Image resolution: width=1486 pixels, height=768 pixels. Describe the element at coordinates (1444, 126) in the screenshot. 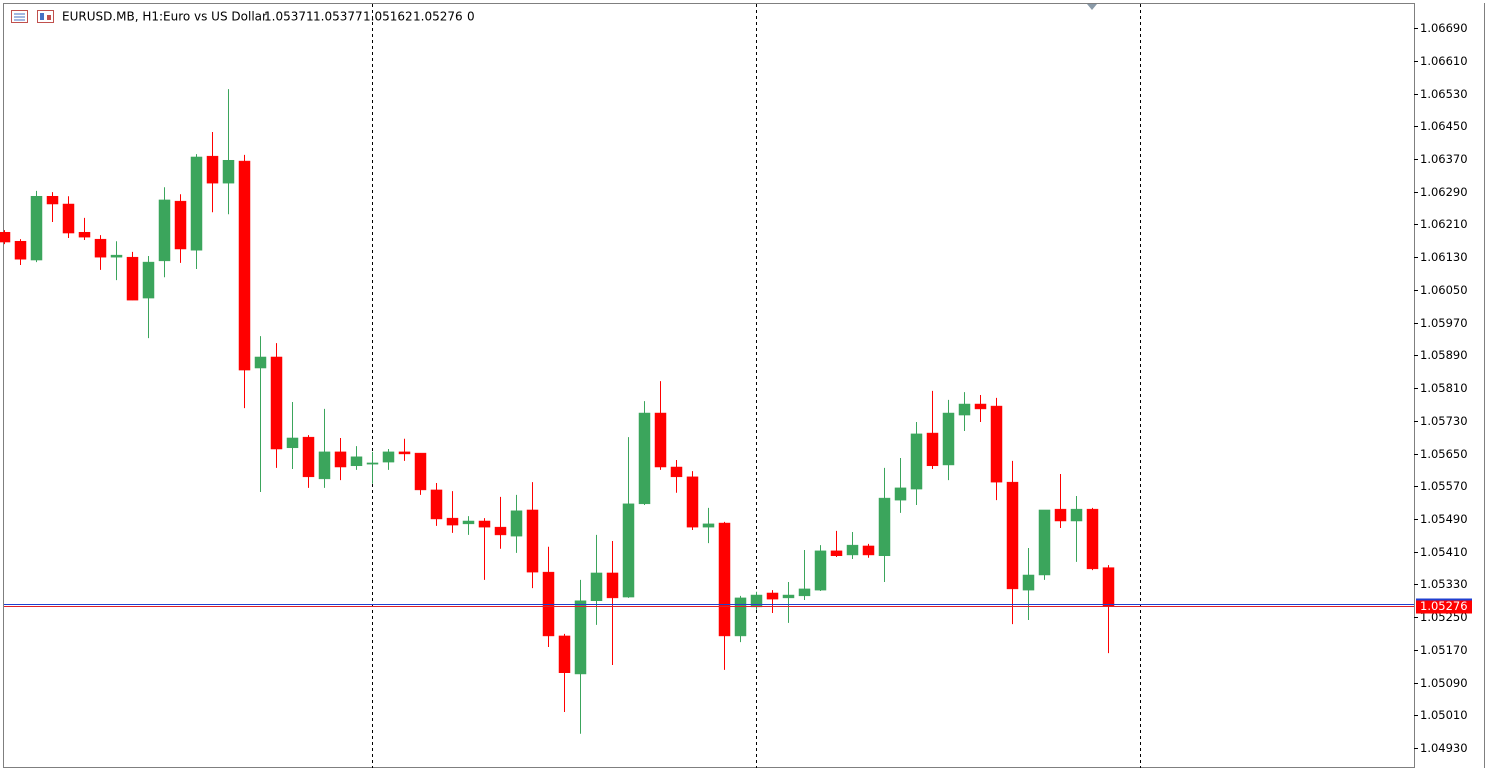

I see `y-tick-label: 1.06450` at that location.